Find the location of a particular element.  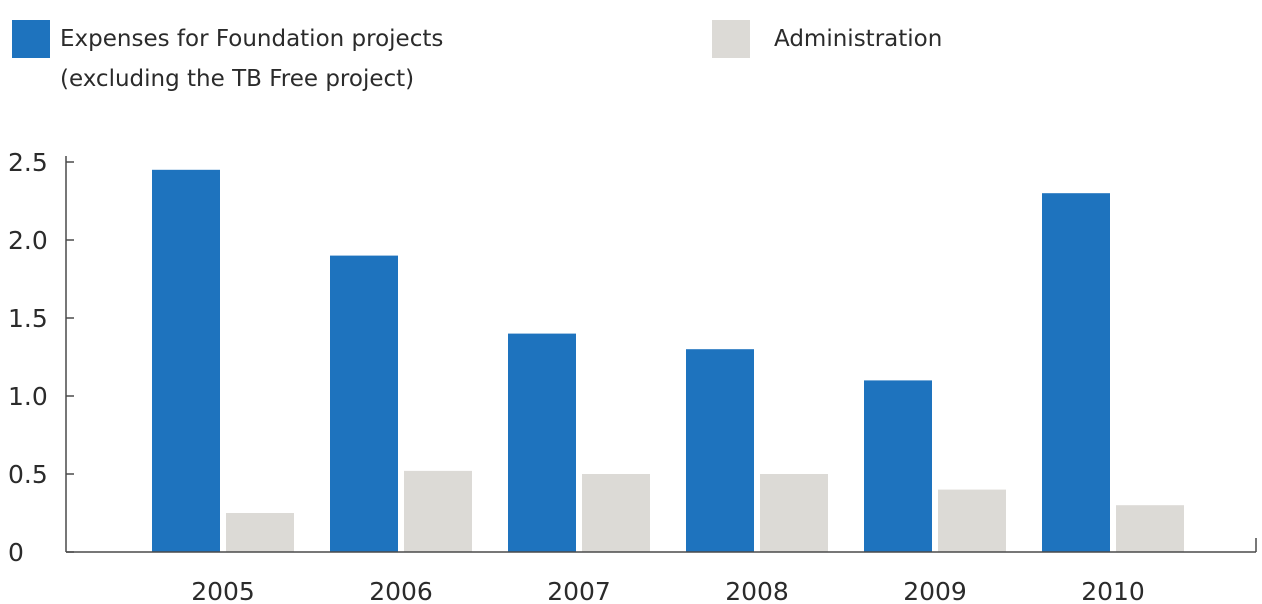

bar-administration-2010 is located at coordinates (1150, 528).